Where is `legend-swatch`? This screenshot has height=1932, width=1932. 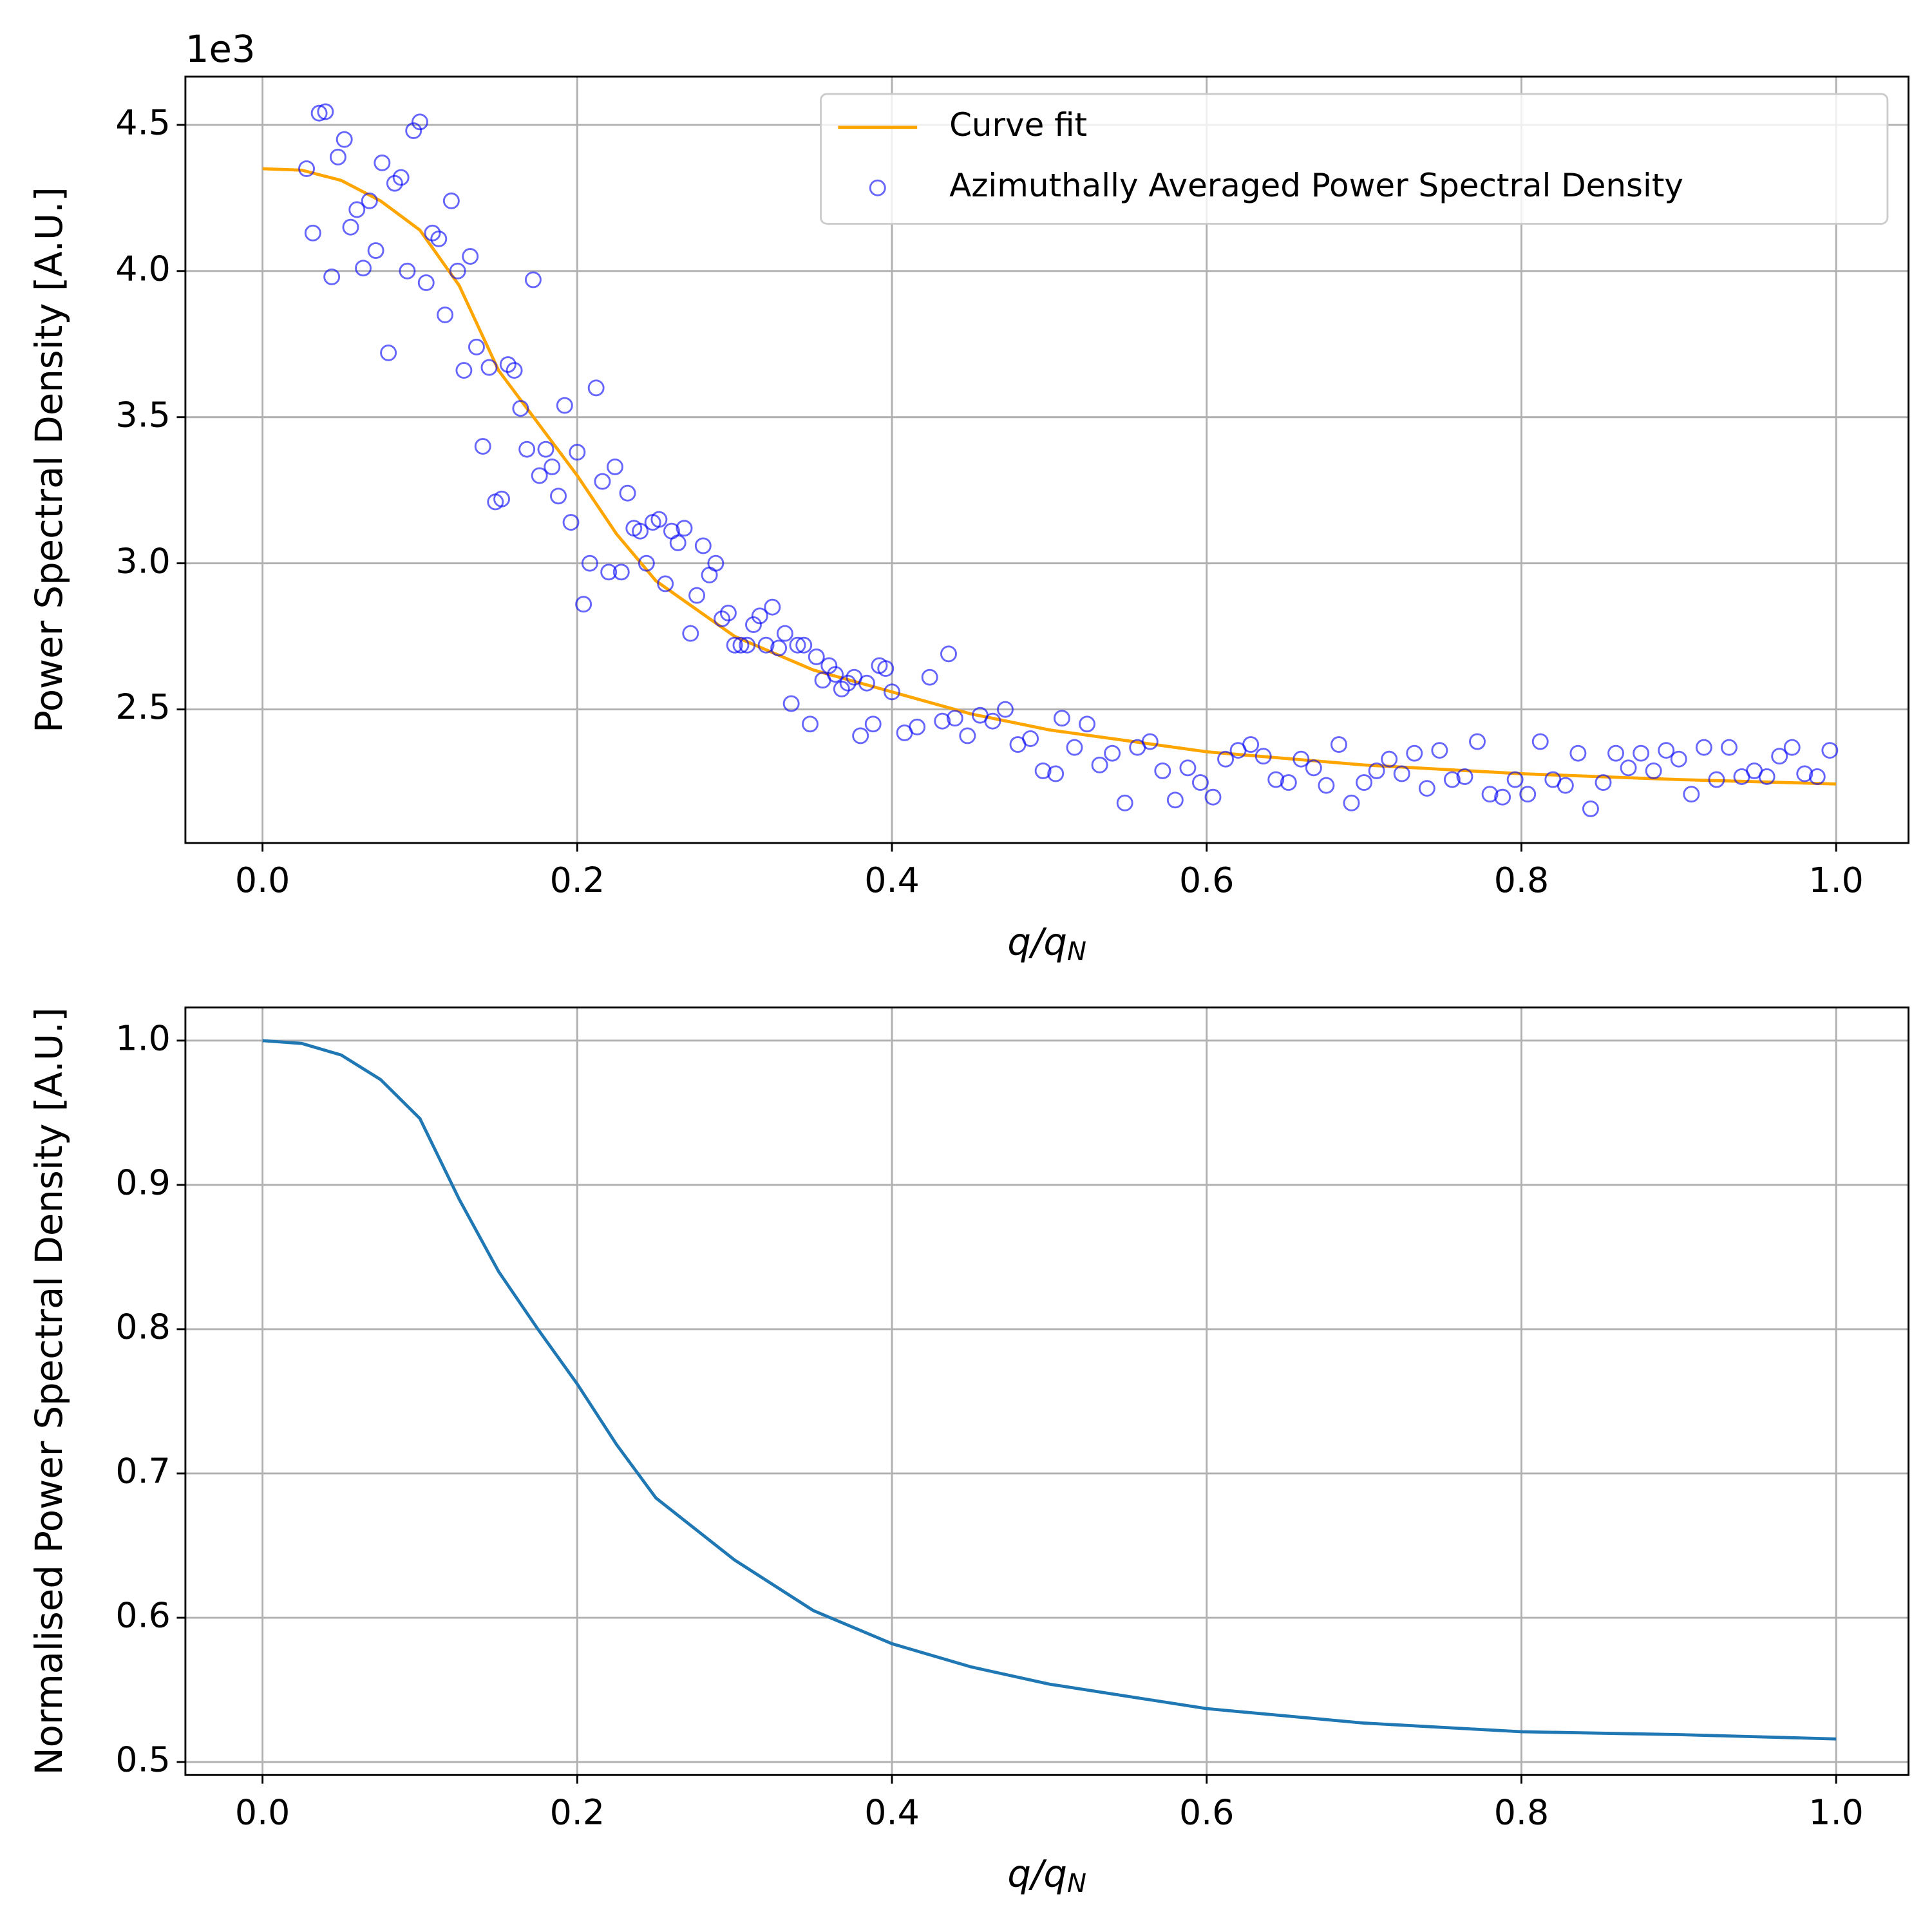 legend-swatch is located at coordinates (878, 187).